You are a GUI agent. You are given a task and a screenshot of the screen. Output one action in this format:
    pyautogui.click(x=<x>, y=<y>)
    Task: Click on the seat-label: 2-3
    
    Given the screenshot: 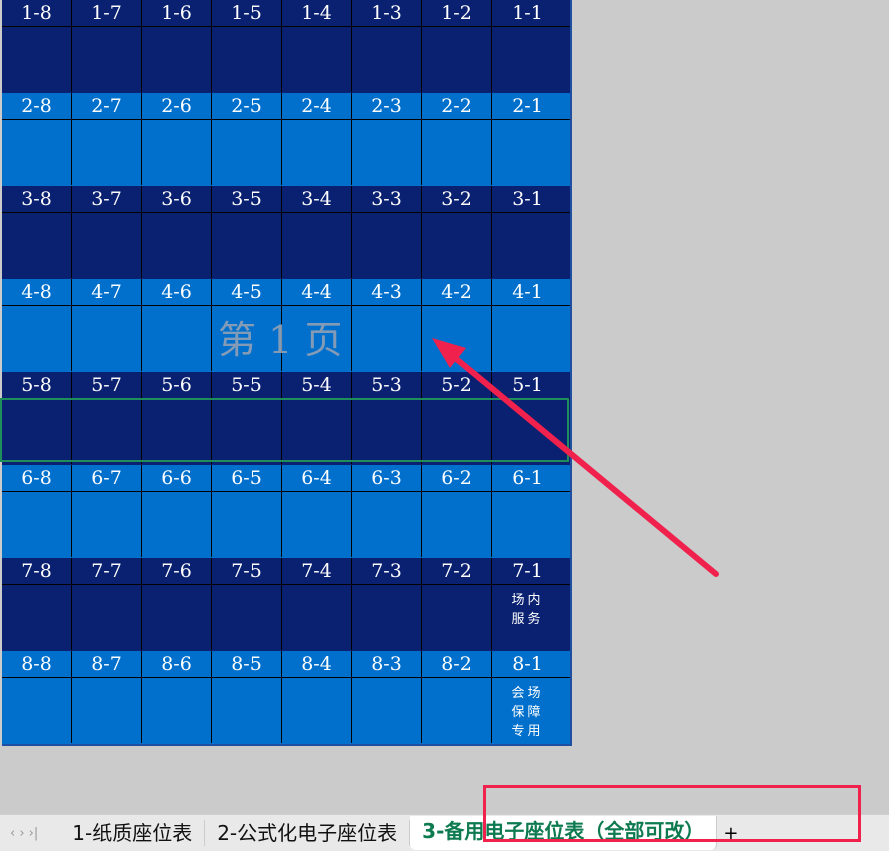 What is the action you would take?
    pyautogui.click(x=387, y=106)
    